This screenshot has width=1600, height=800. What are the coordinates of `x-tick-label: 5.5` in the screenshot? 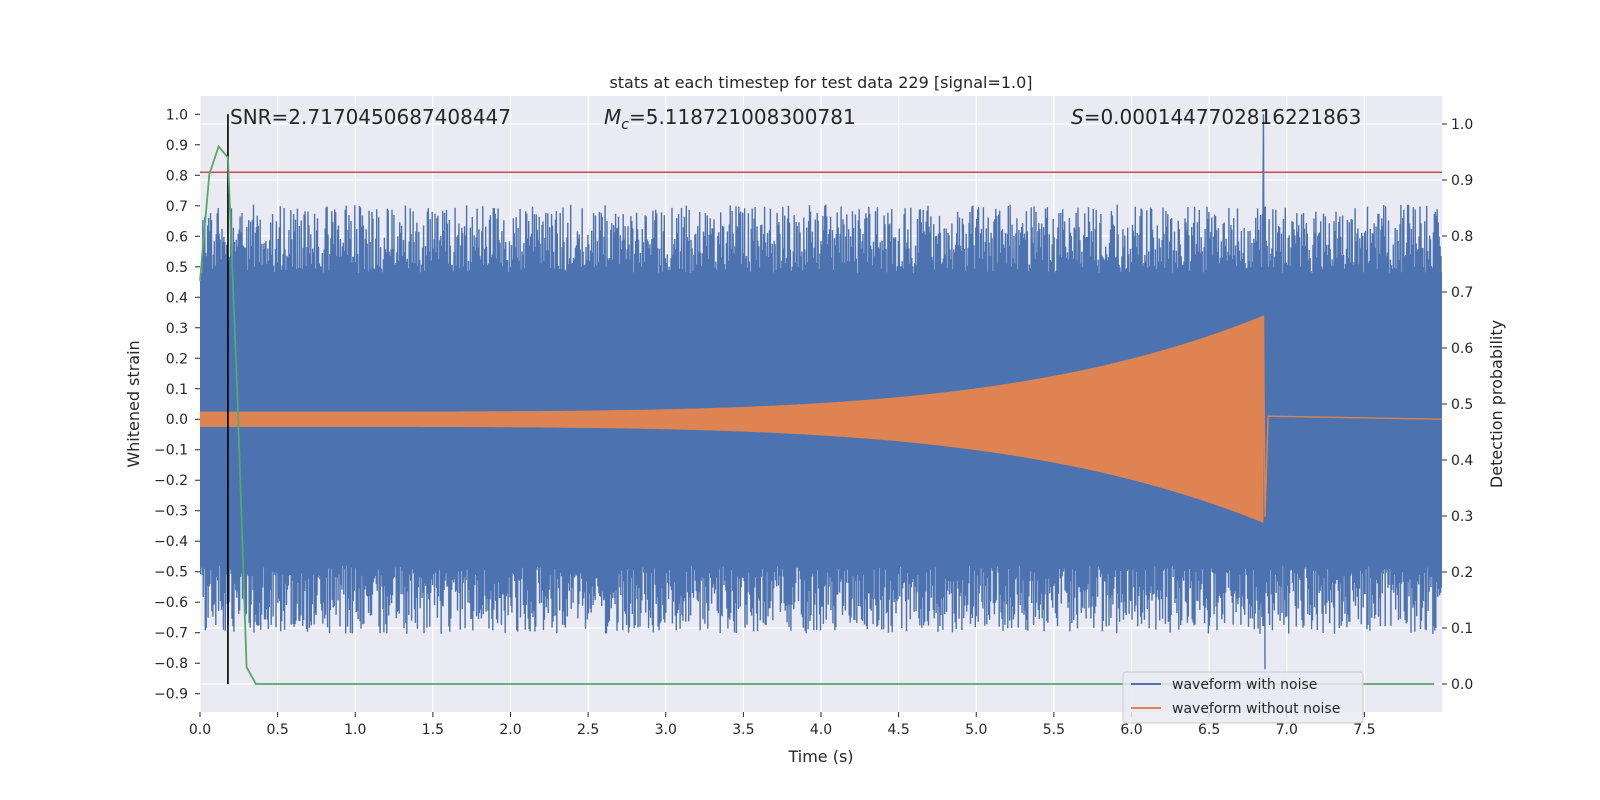 It's located at (1054, 730).